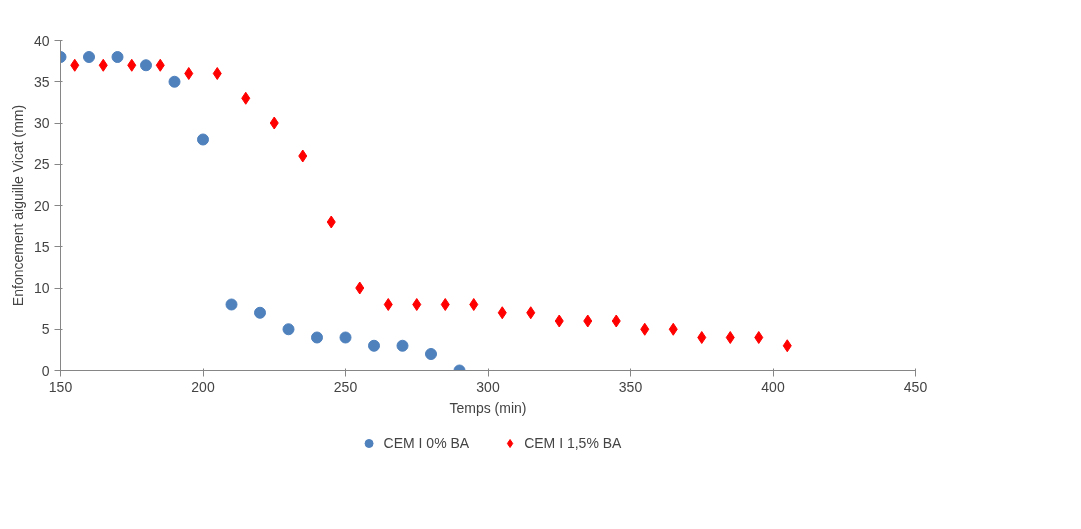  I want to click on x-tick-label: 400, so click(773, 386).